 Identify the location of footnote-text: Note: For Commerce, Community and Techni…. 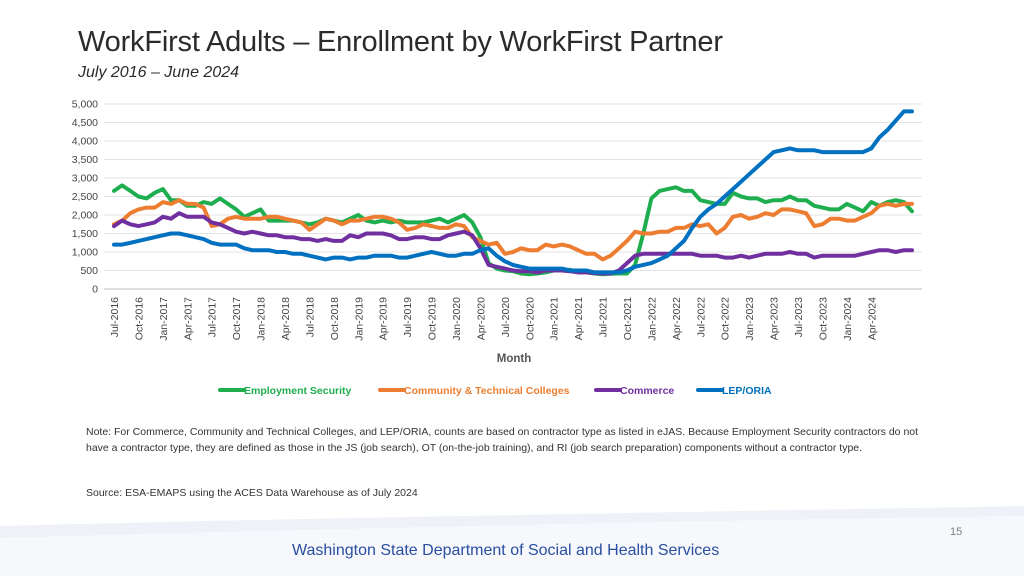
(502, 440).